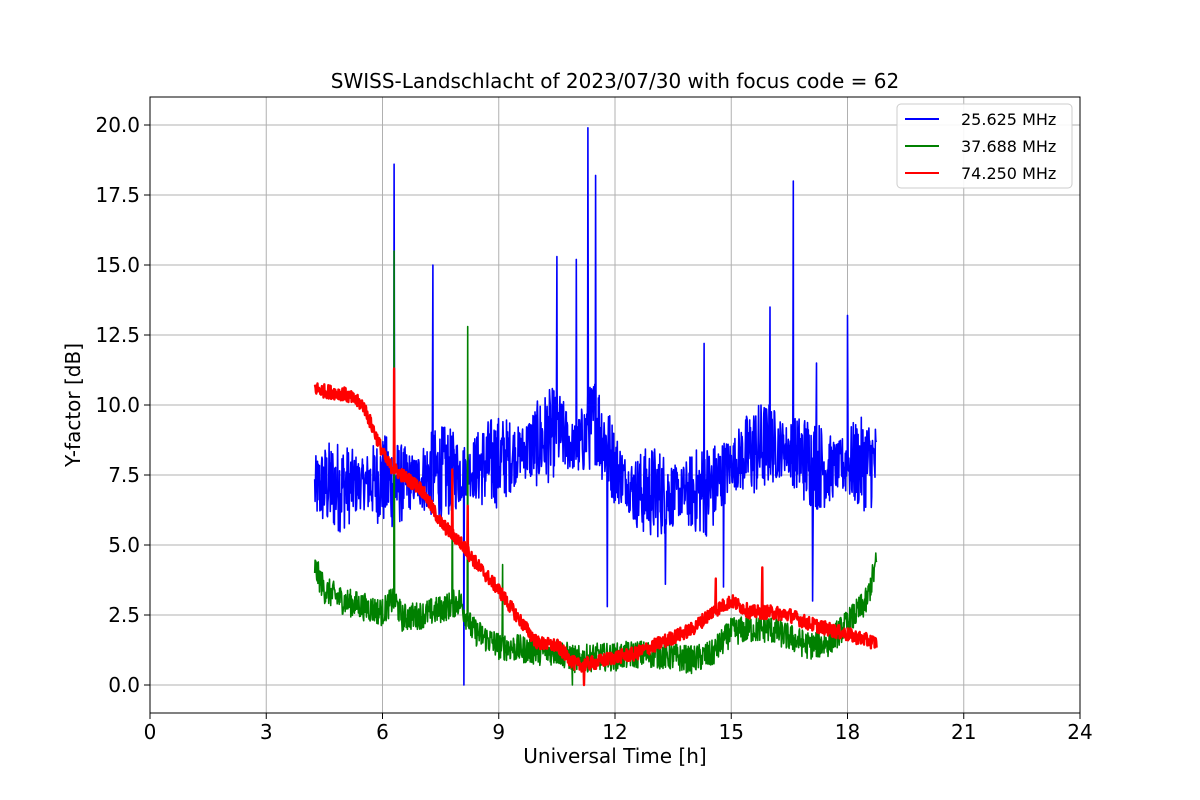  What do you see at coordinates (117, 405) in the screenshot?
I see `y-tick-label: 10.0` at bounding box center [117, 405].